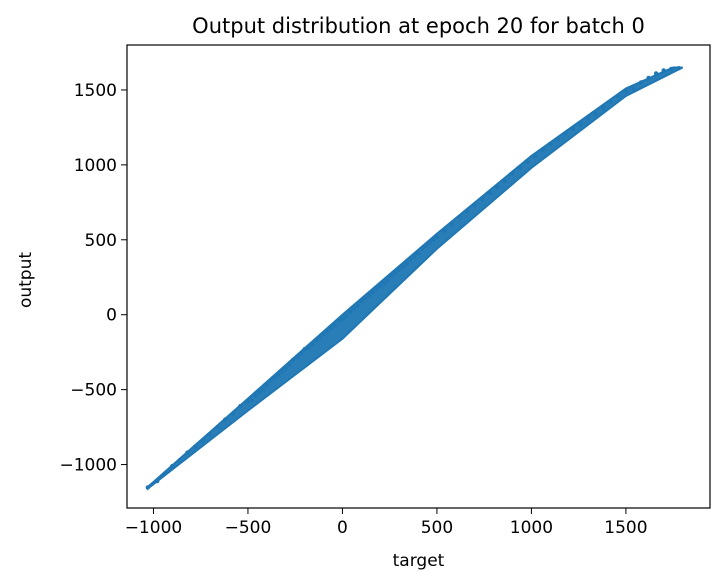 This screenshot has width=724, height=586. What do you see at coordinates (95, 91) in the screenshot?
I see `y-tick-label: 1500` at bounding box center [95, 91].